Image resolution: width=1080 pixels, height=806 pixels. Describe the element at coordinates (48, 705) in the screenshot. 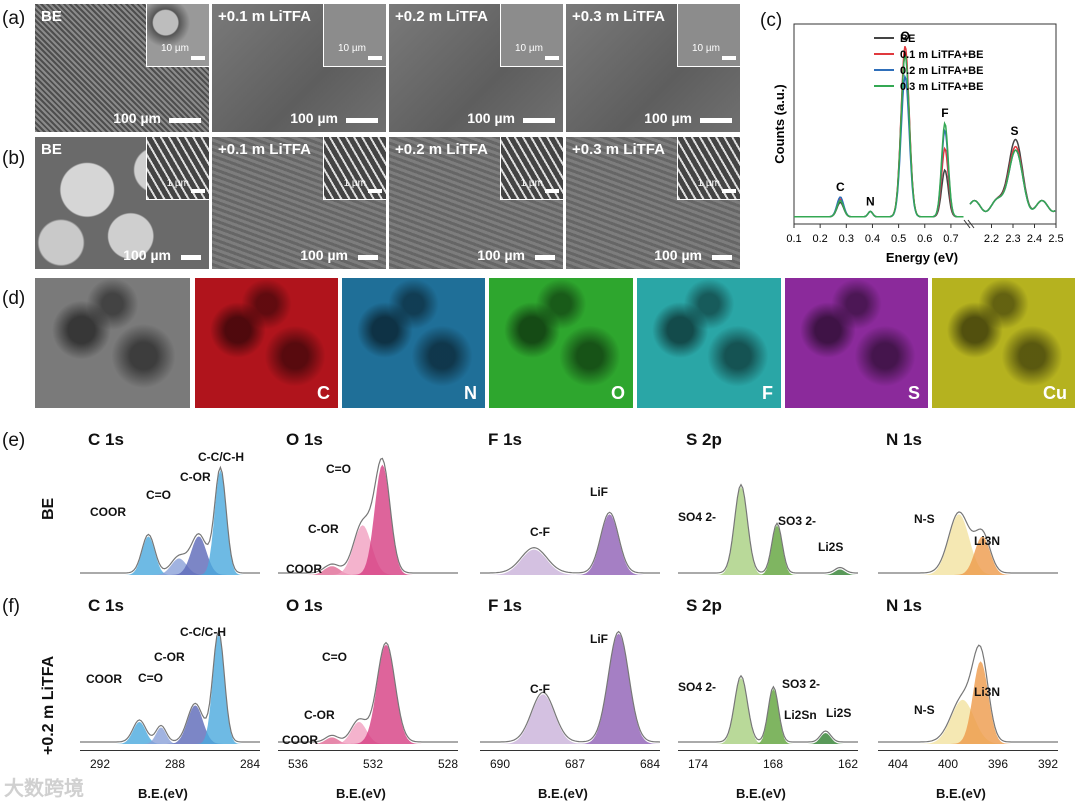

I see `row-label-litfa: +0.2 m LiTFA` at that location.